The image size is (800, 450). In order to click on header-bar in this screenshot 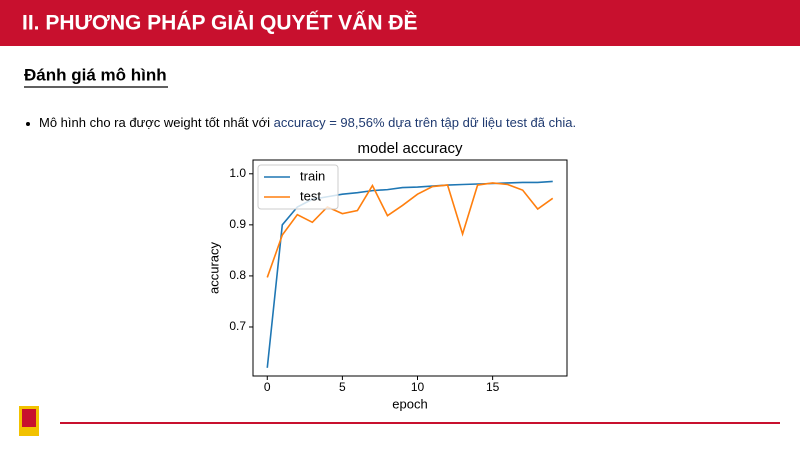, I will do `click(400, 23)`.